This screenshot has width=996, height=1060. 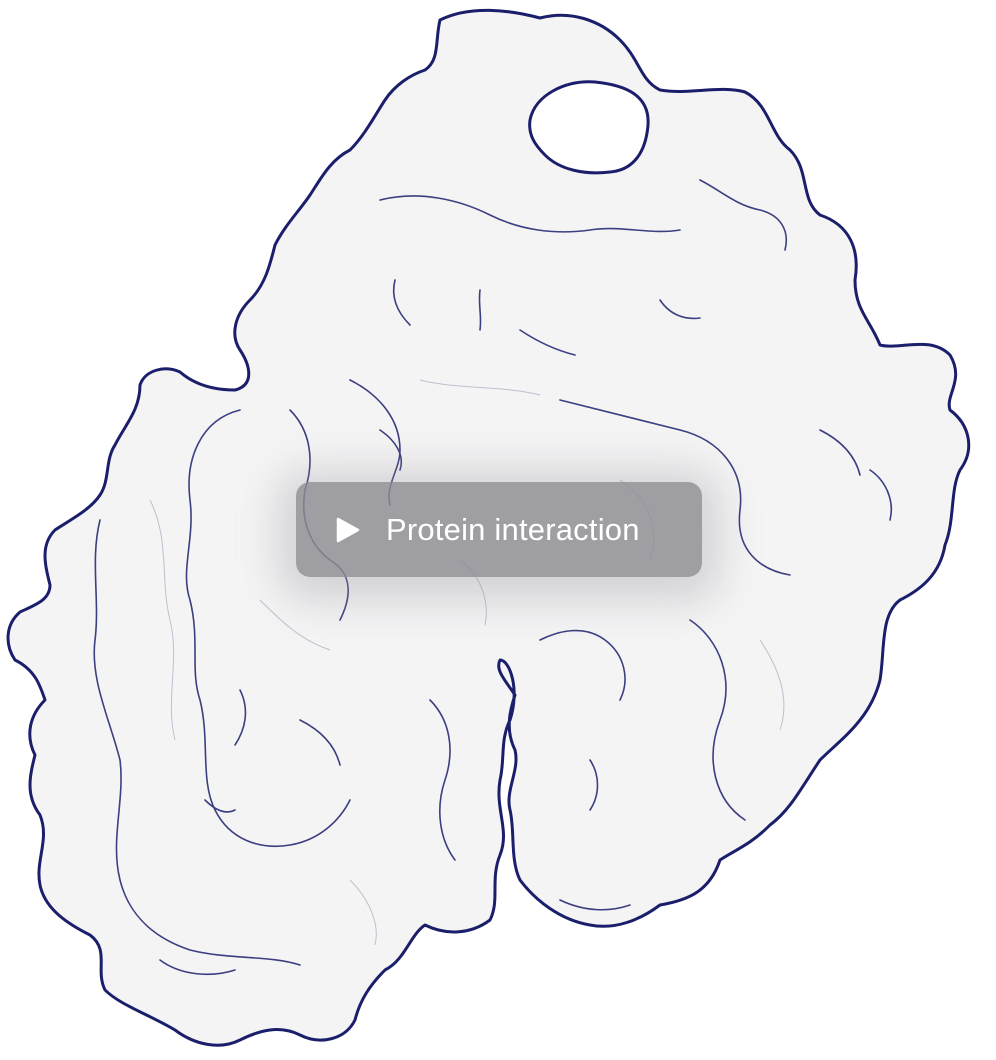 What do you see at coordinates (348, 529) in the screenshot?
I see `play-icon` at bounding box center [348, 529].